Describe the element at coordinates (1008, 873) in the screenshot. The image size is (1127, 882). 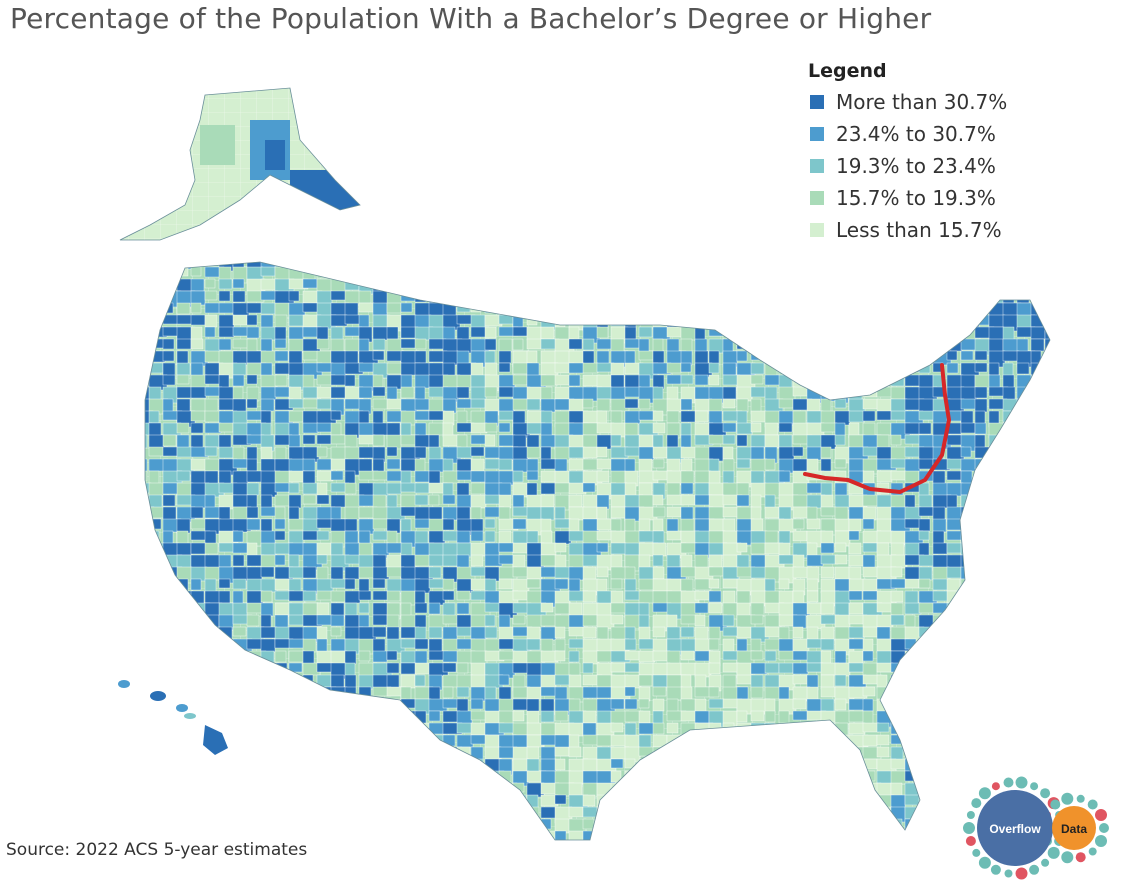
I see `logo-dot` at that location.